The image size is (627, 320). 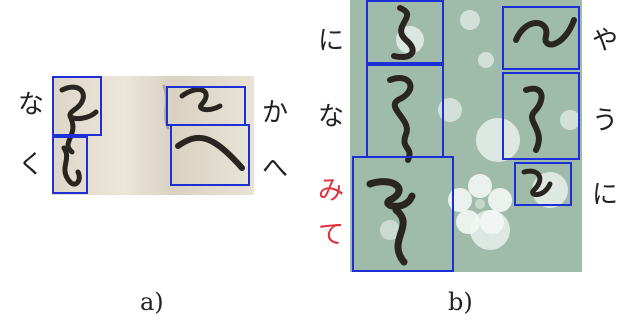 What do you see at coordinates (31, 165) in the screenshot?
I see `label-a-ku: く` at bounding box center [31, 165].